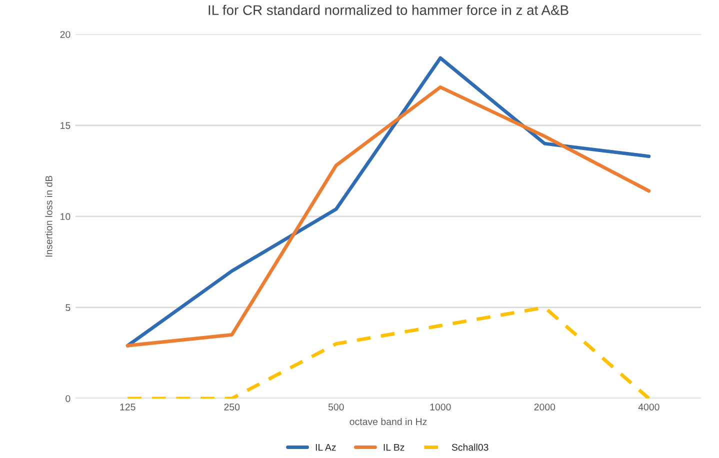 The width and height of the screenshot is (719, 458). What do you see at coordinates (388, 422) in the screenshot?
I see `x-axis-title: octave band in Hz` at bounding box center [388, 422].